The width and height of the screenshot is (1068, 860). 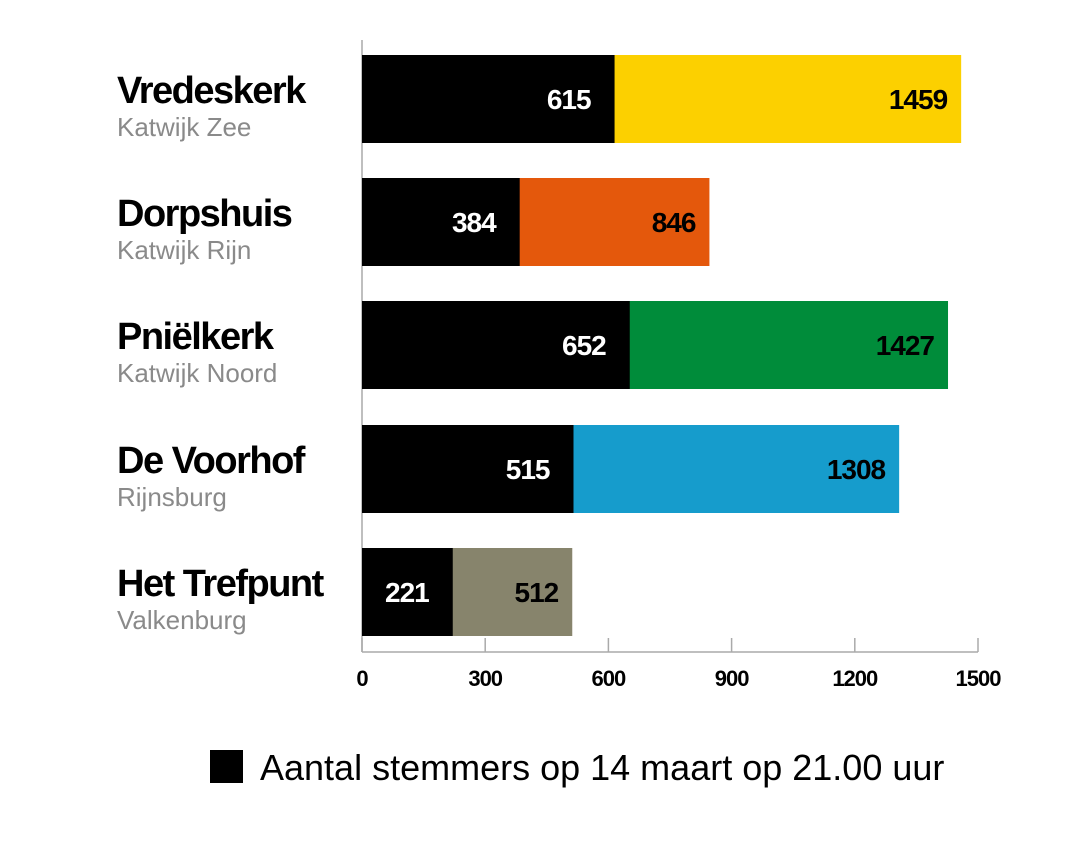 I want to click on x-tick-label: 1500, so click(x=979, y=678).